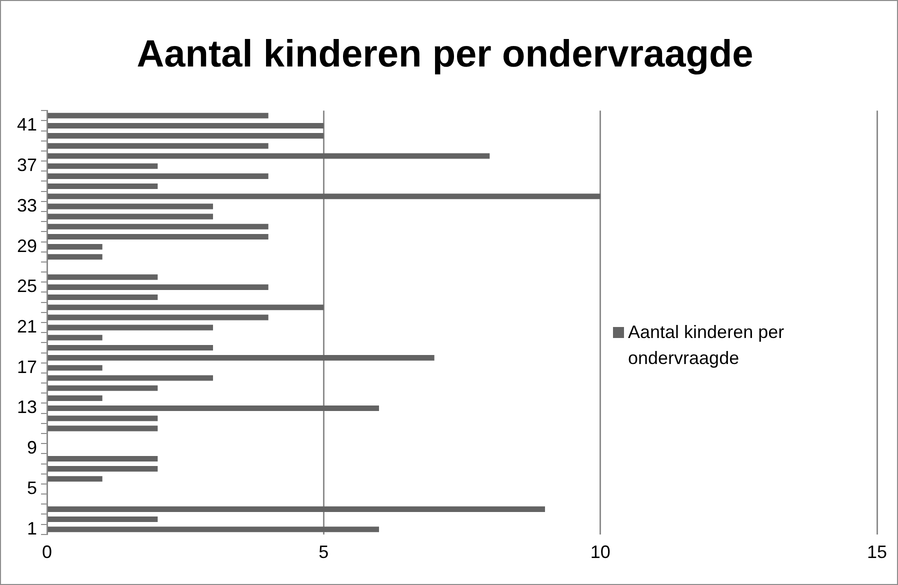 The height and width of the screenshot is (585, 898). Describe the element at coordinates (27, 407) in the screenshot. I see `y-tick-label: 13` at that location.